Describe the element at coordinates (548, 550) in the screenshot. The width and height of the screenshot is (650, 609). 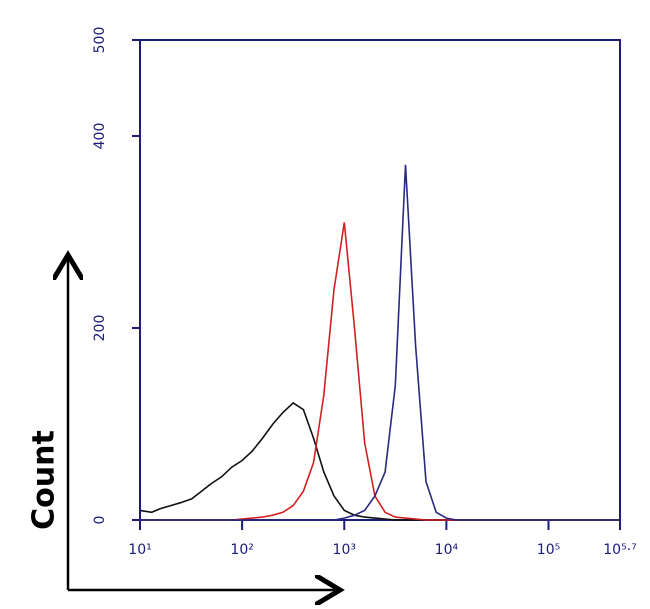
I see `x-tick-label: 10⁵` at that location.